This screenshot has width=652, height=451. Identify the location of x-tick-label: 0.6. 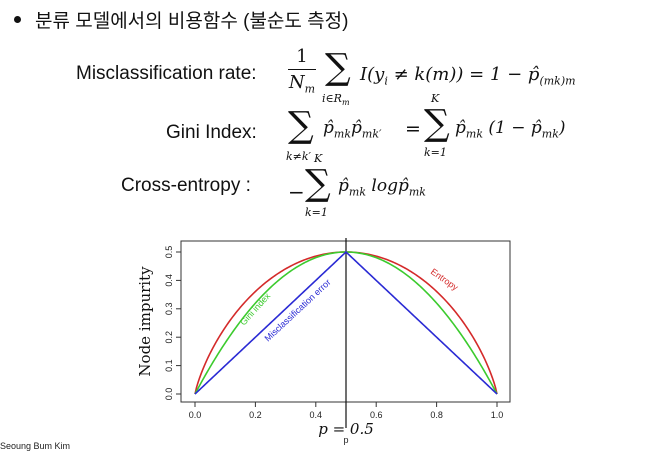
(376, 415).